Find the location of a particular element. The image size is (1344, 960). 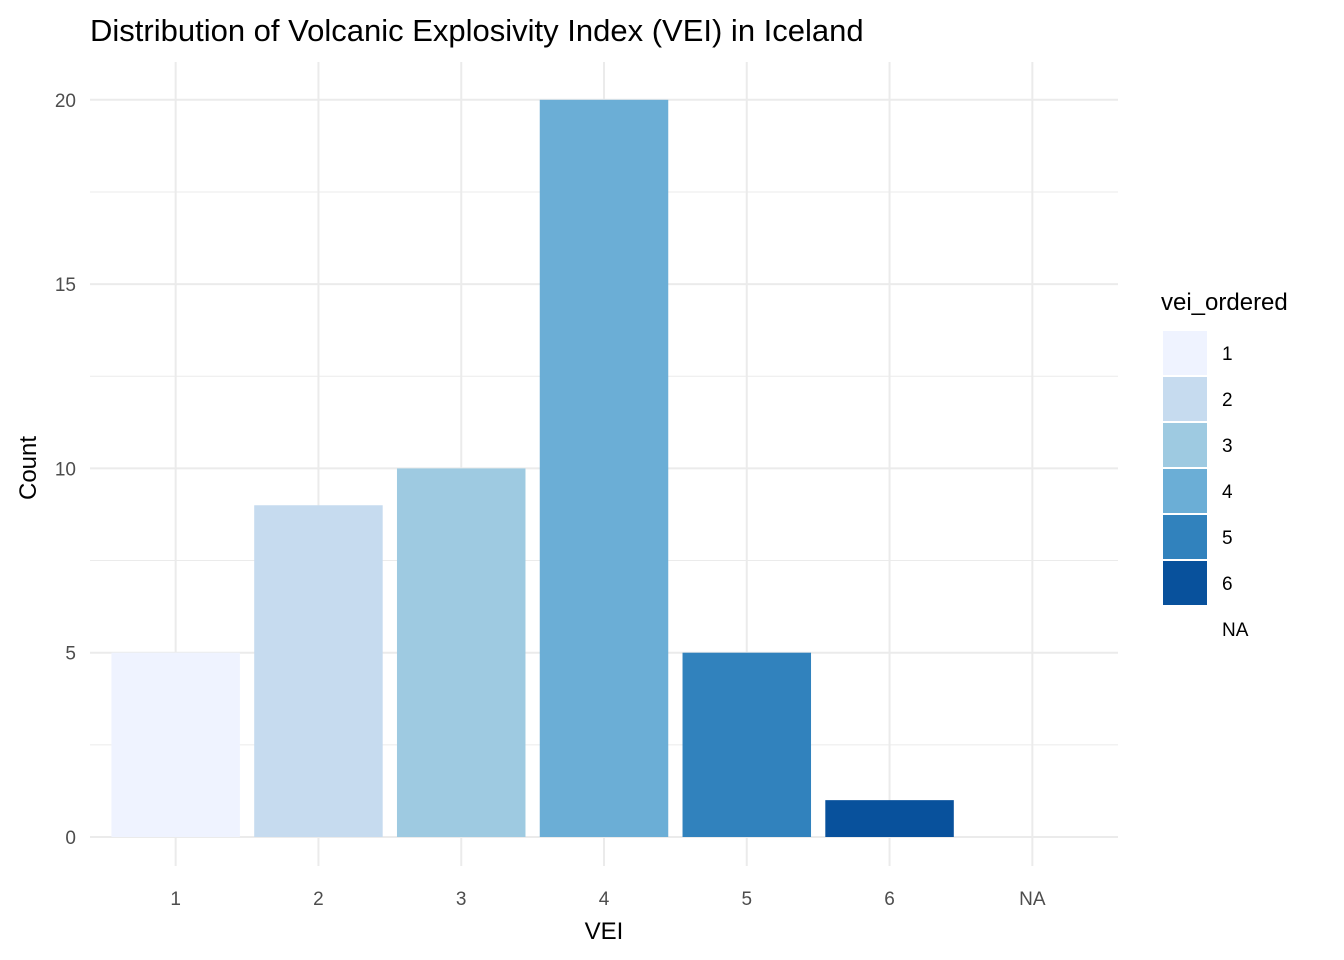

legend-label: NA is located at coordinates (1235, 630).